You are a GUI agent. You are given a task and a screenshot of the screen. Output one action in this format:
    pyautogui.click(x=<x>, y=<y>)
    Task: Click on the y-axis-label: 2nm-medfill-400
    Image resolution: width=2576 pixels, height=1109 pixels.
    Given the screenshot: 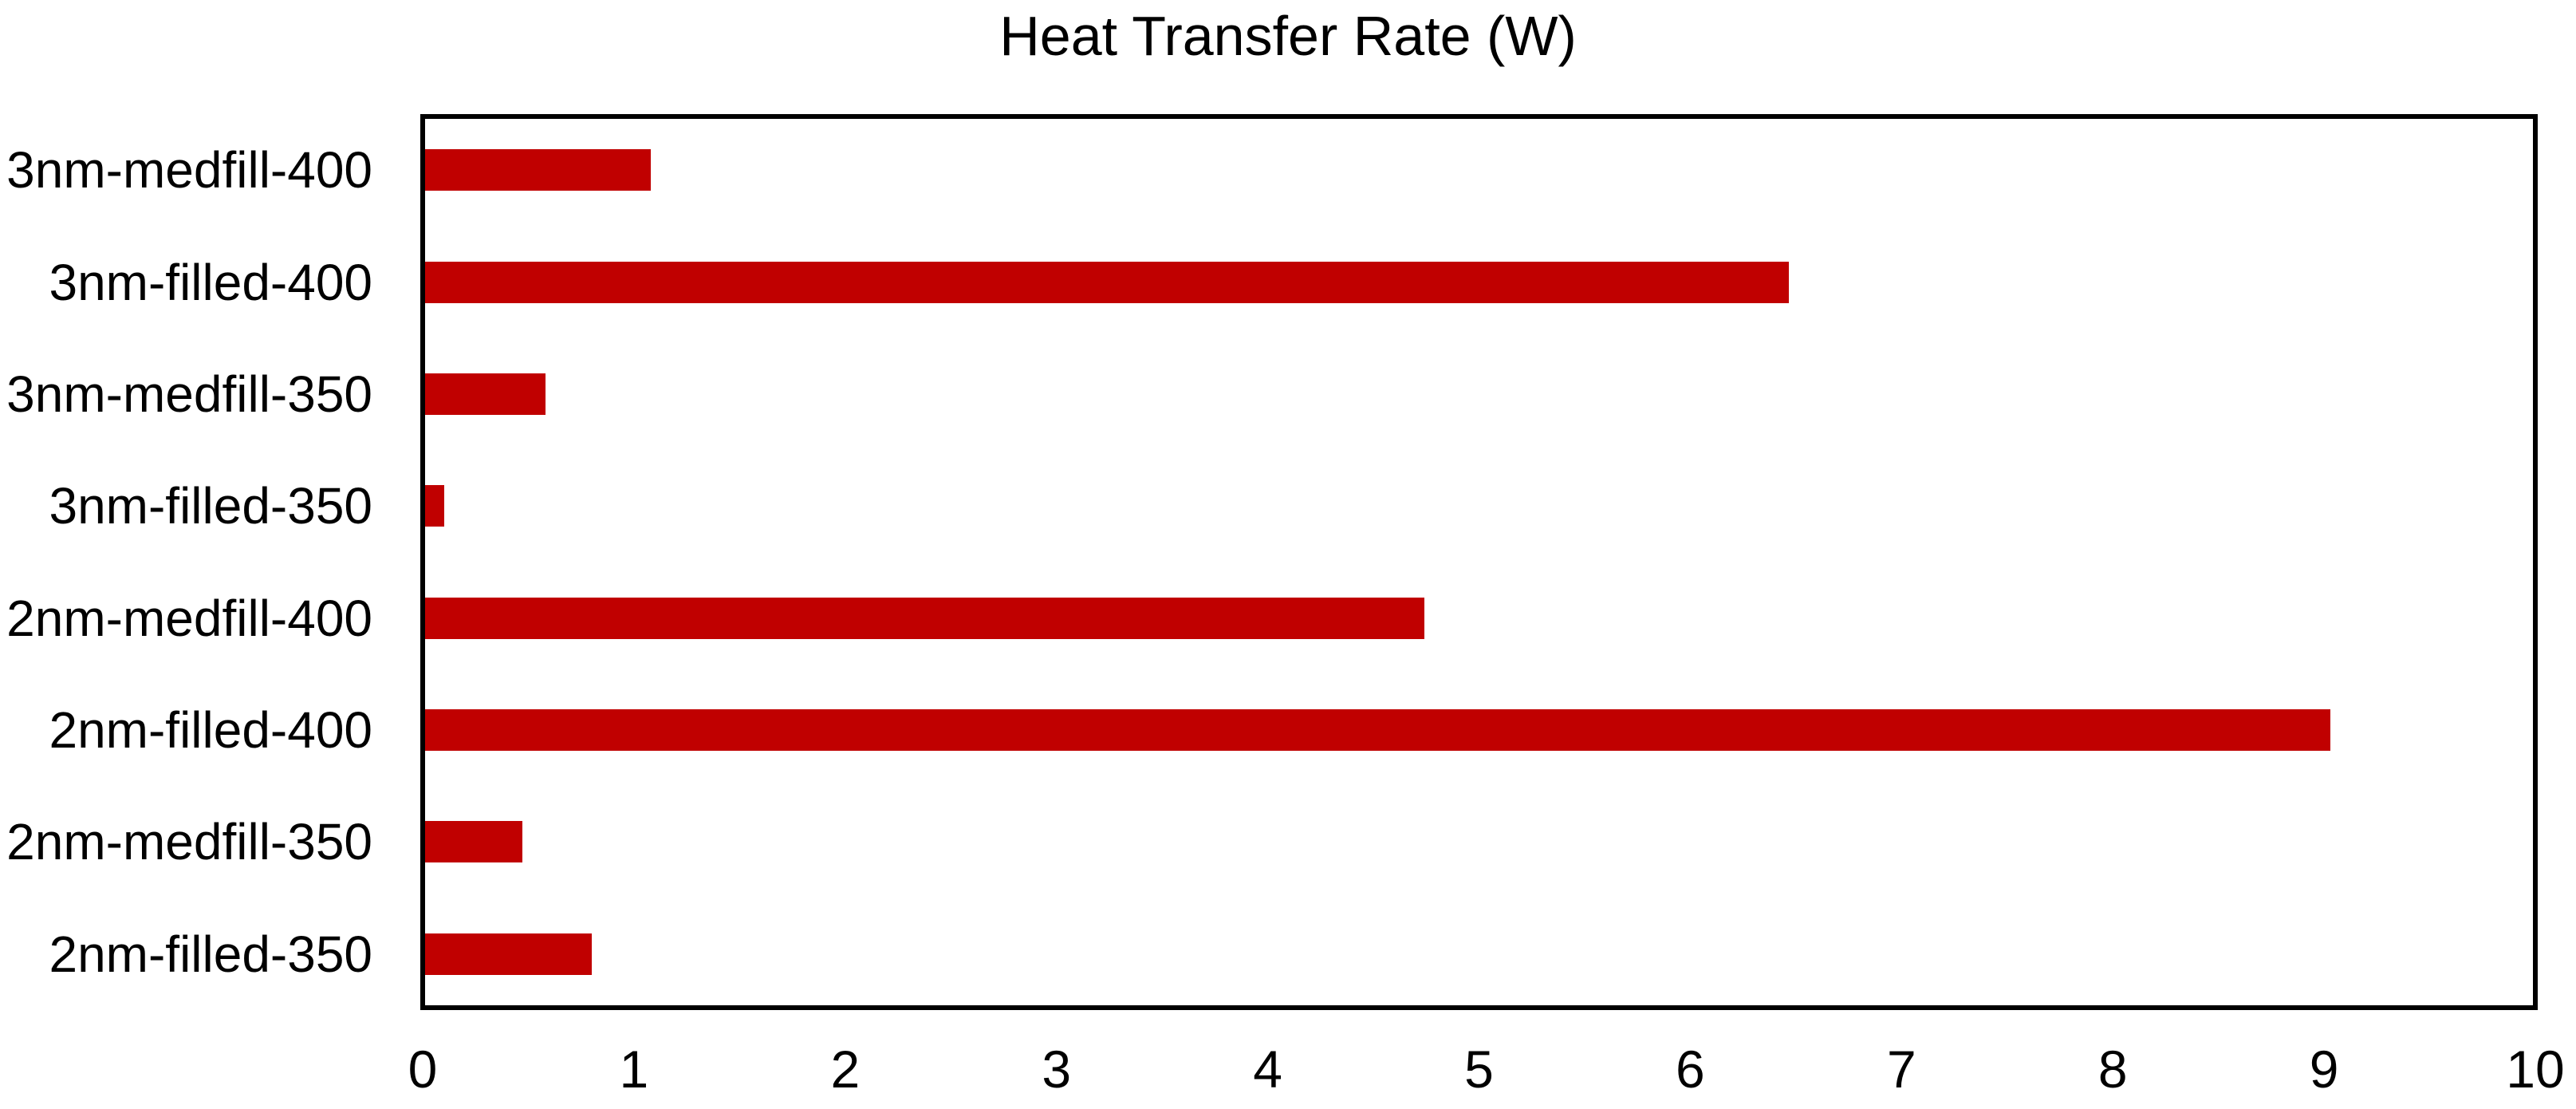 What is the action you would take?
    pyautogui.click(x=189, y=618)
    